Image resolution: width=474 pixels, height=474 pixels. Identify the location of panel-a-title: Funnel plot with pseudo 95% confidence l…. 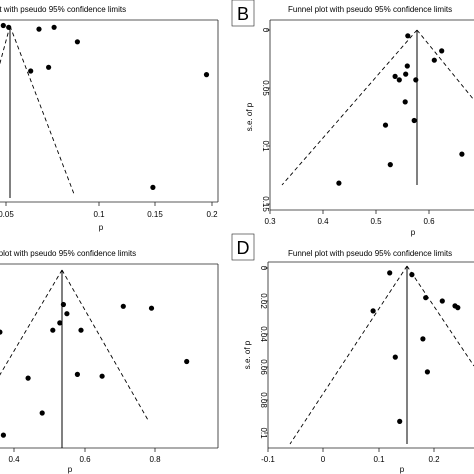
(63, 9).